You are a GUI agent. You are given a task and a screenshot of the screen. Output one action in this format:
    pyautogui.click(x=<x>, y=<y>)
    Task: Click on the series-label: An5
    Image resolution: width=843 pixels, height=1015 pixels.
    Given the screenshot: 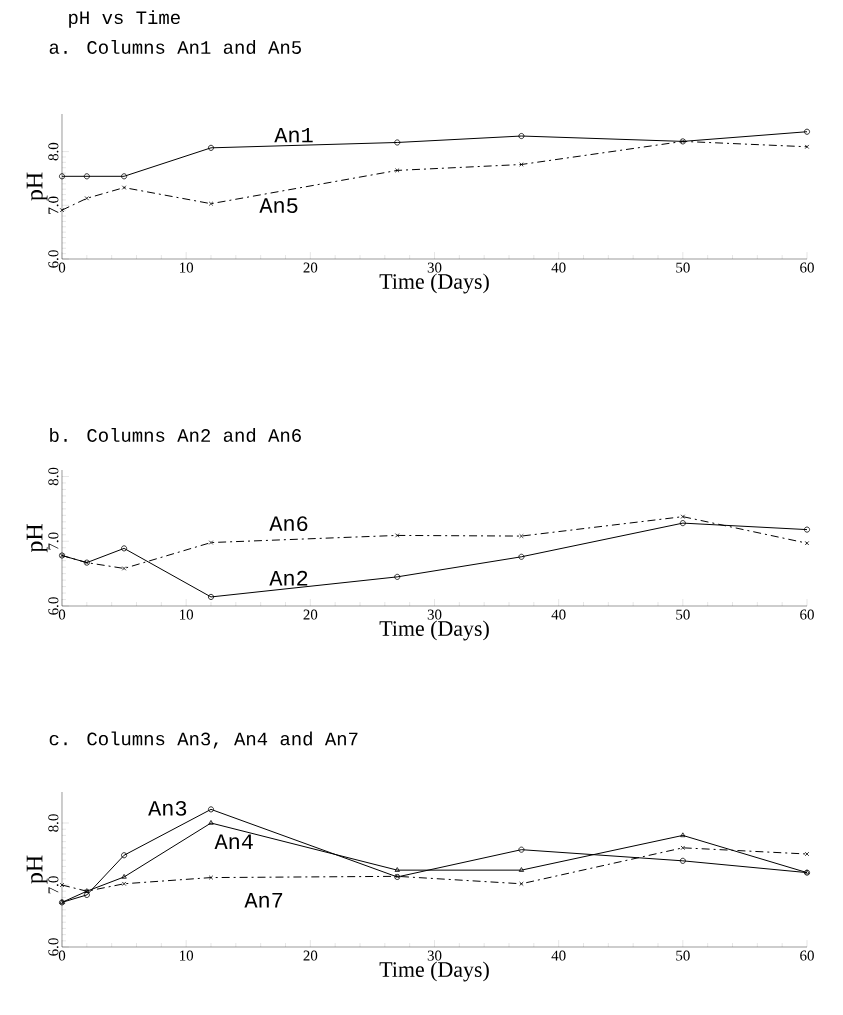 What is the action you would take?
    pyautogui.click(x=278, y=206)
    